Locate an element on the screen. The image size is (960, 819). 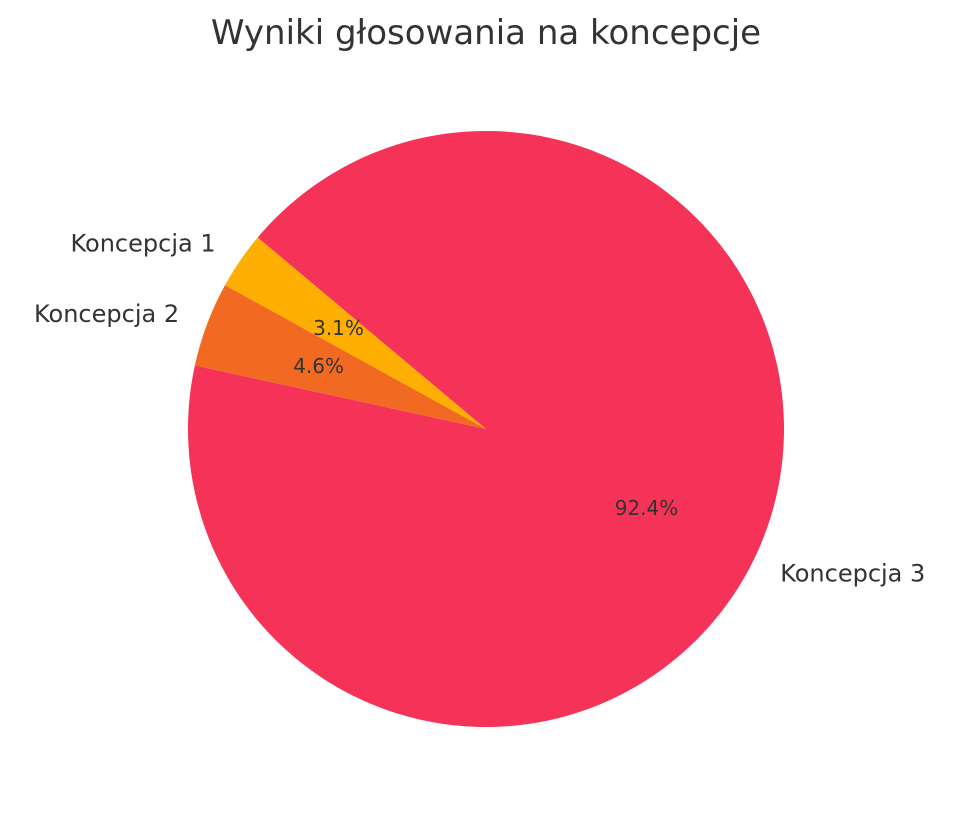
pie-category-label: Koncepcja 1 is located at coordinates (142, 244).